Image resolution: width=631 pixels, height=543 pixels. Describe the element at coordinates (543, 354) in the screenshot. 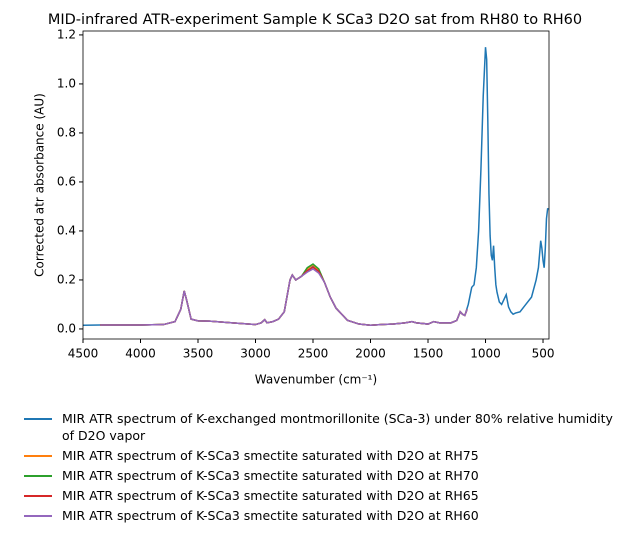

I see `x-tick-label: 500` at that location.